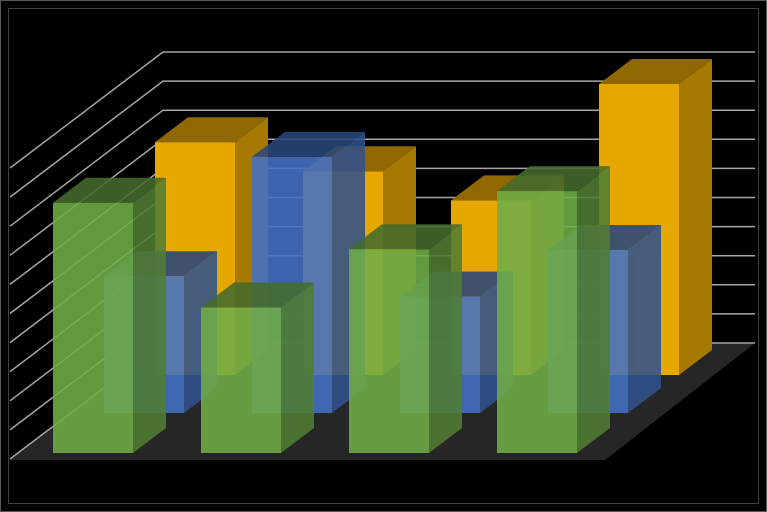 Image resolution: width=767 pixels, height=512 pixels. I want to click on bar-series3-cat3, so click(405, 338).